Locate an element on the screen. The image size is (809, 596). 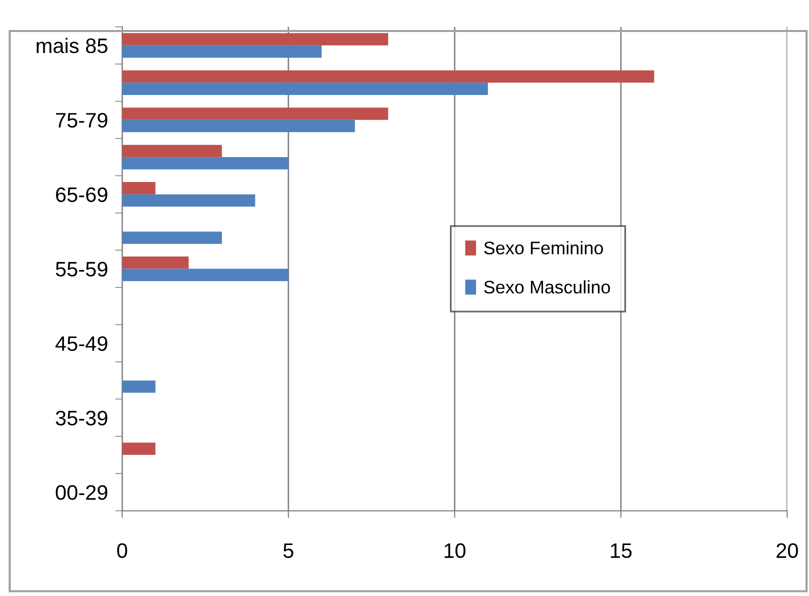
x-tick-label: 0 is located at coordinates (122, 550).